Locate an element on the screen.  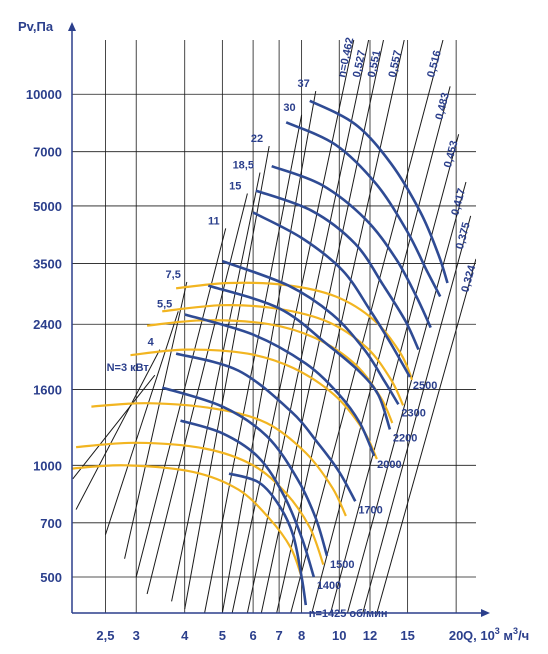
rpm-label: 1700 is located at coordinates (370, 510).